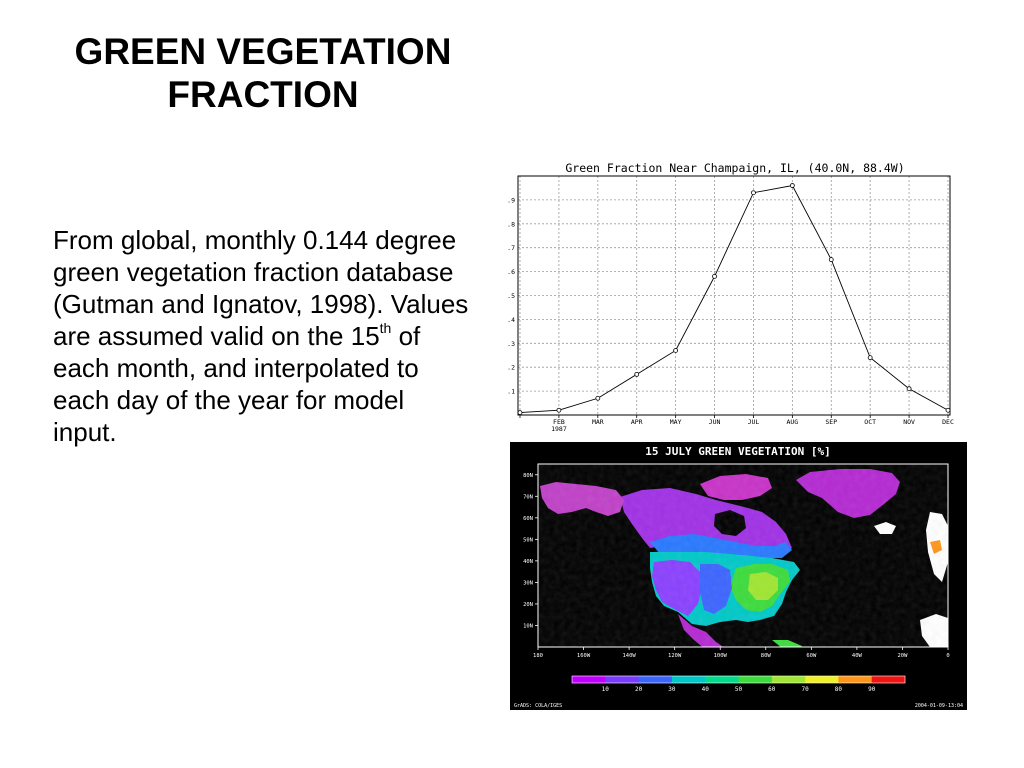 The width and height of the screenshot is (1024, 768). What do you see at coordinates (639, 689) in the screenshot?
I see `colorbar-label: 20` at bounding box center [639, 689].